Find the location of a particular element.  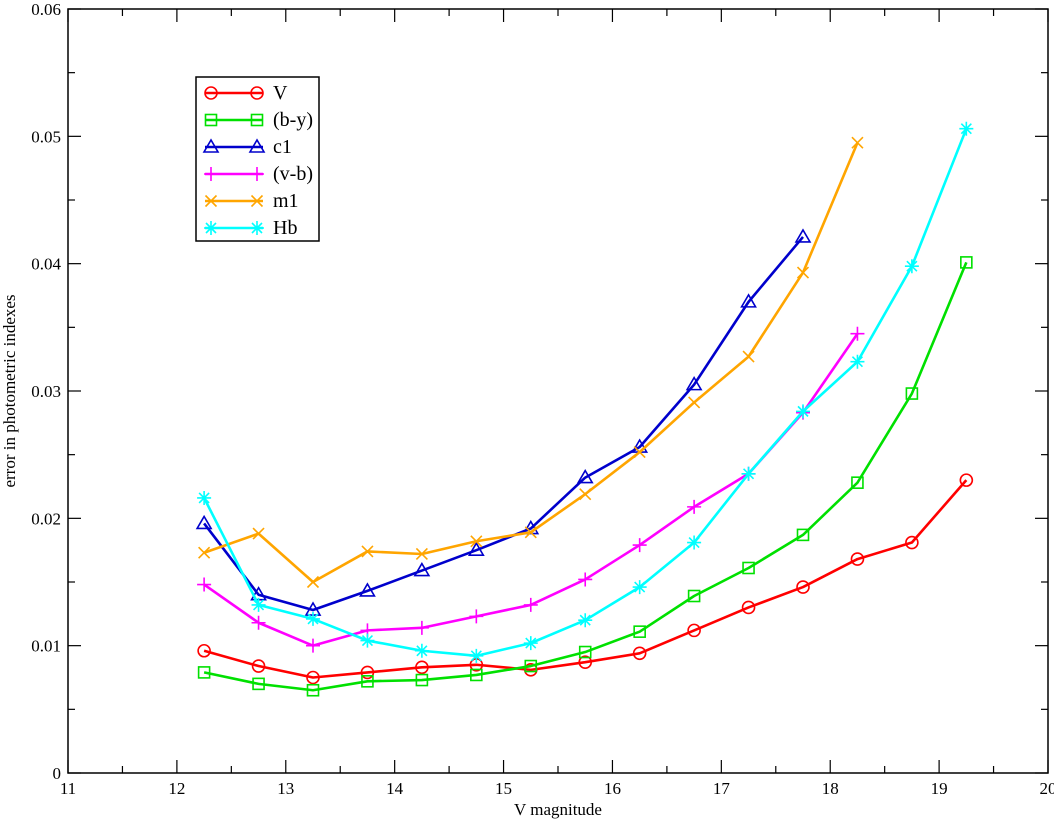

y-axis-label: error in photometric indexes is located at coordinates (9, 390).